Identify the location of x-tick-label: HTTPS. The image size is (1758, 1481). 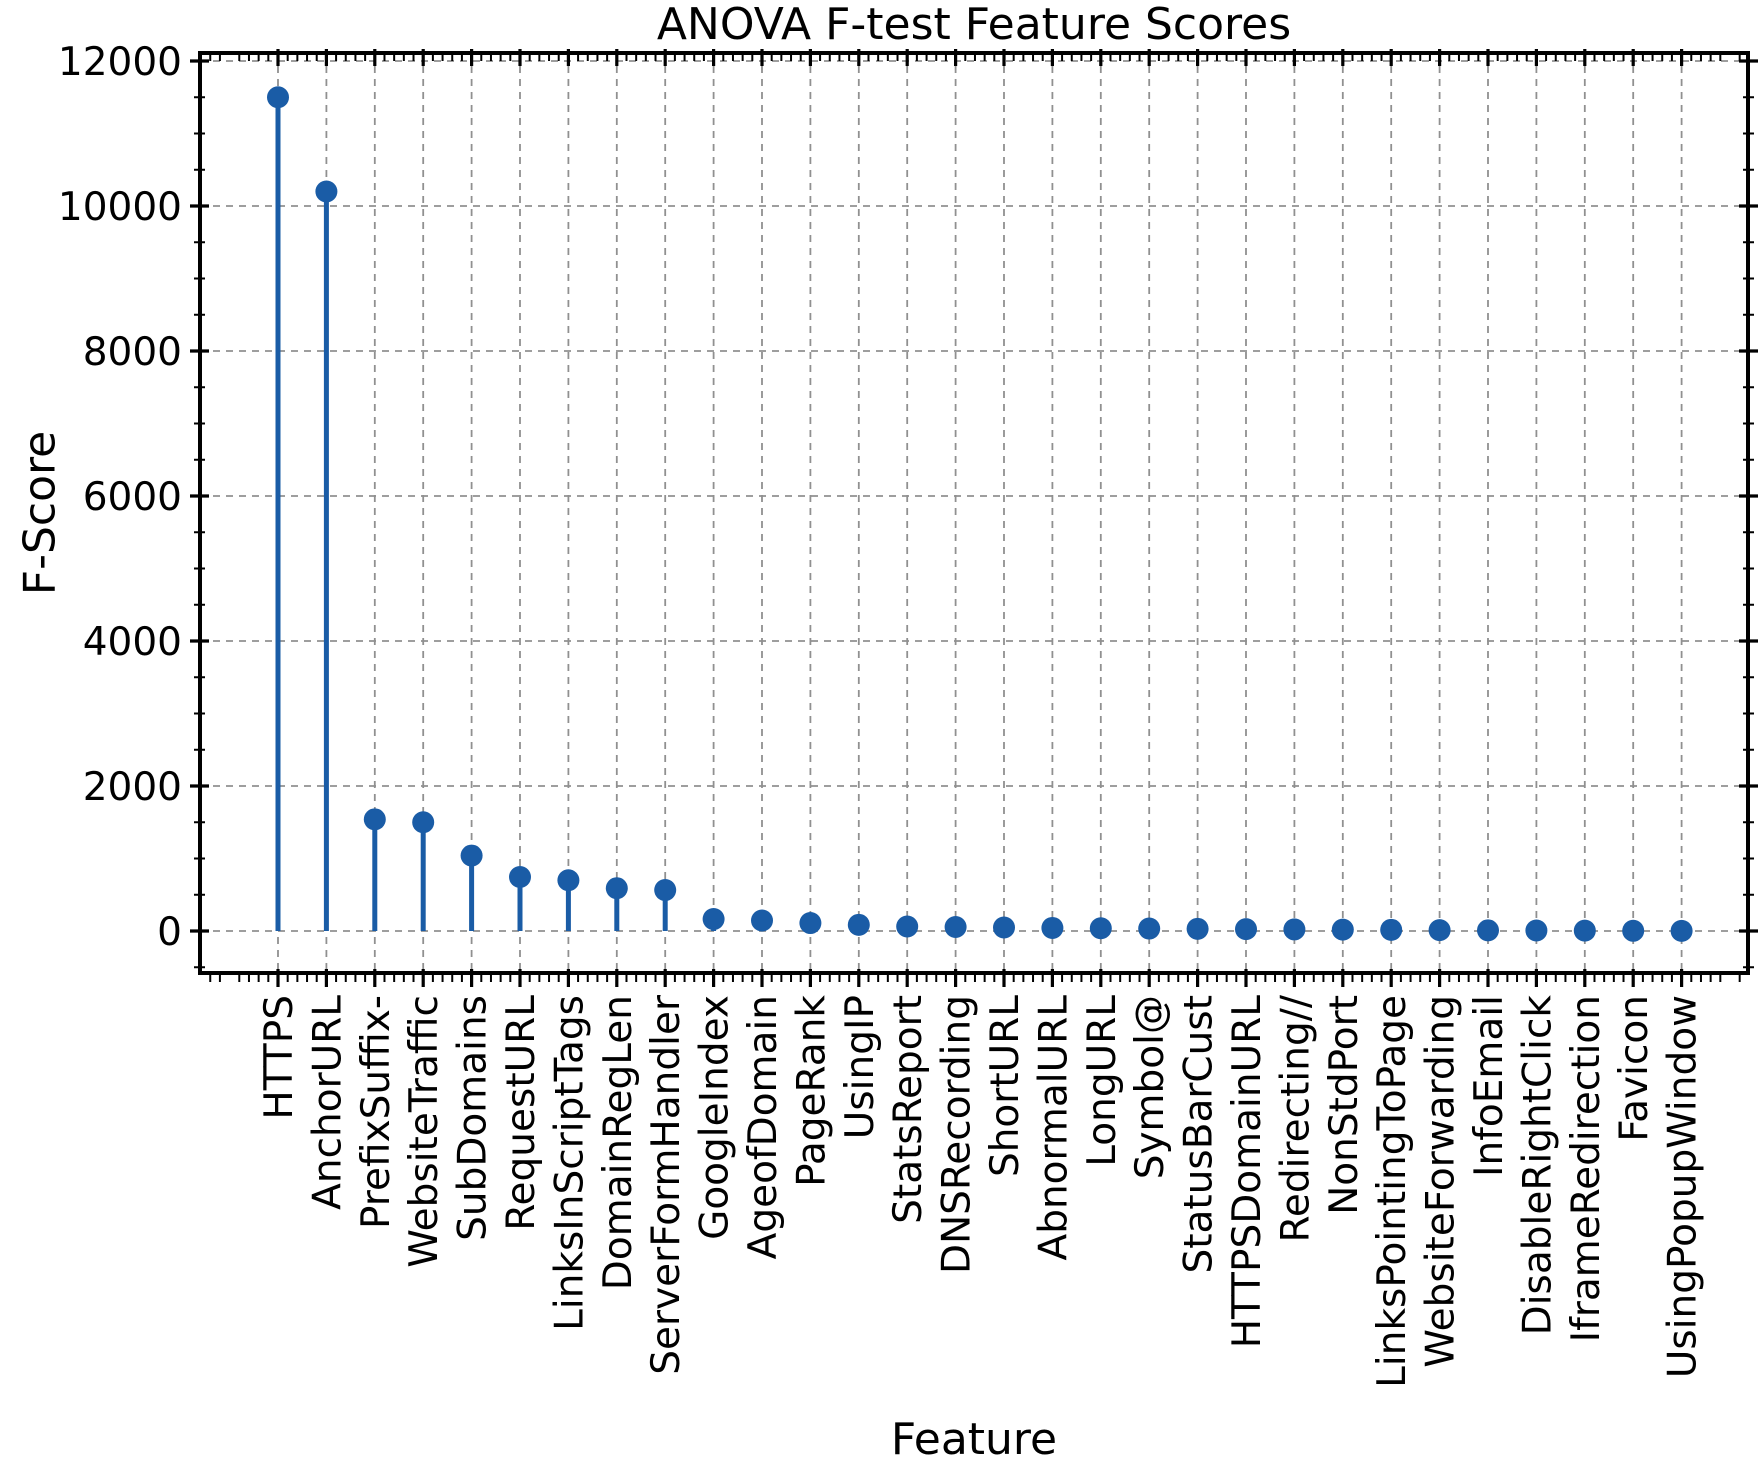
(279, 1057).